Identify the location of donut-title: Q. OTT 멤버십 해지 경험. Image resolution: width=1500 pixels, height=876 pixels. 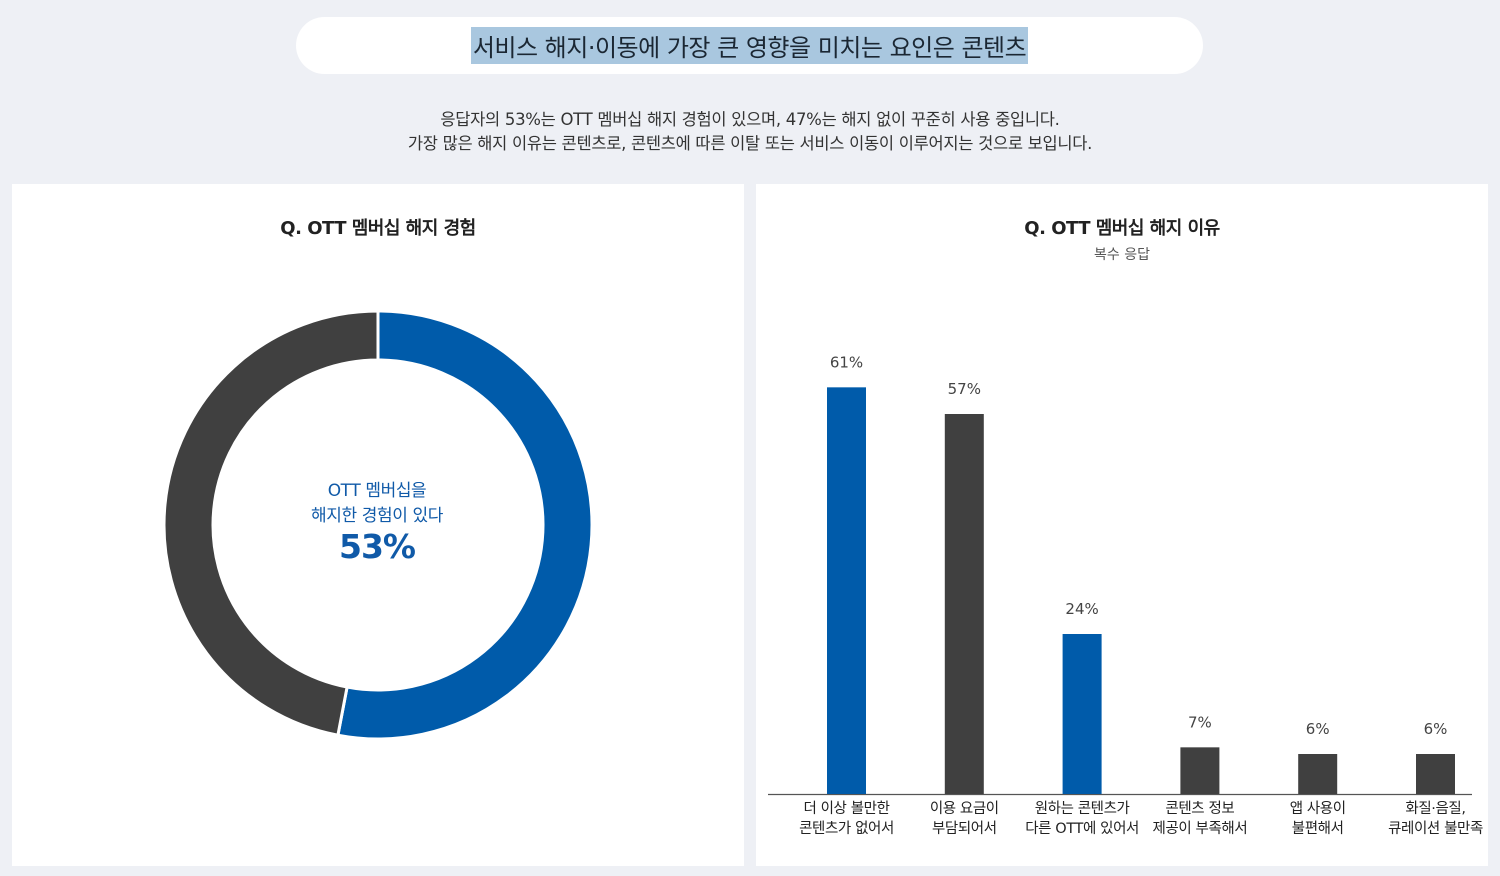
(378, 228).